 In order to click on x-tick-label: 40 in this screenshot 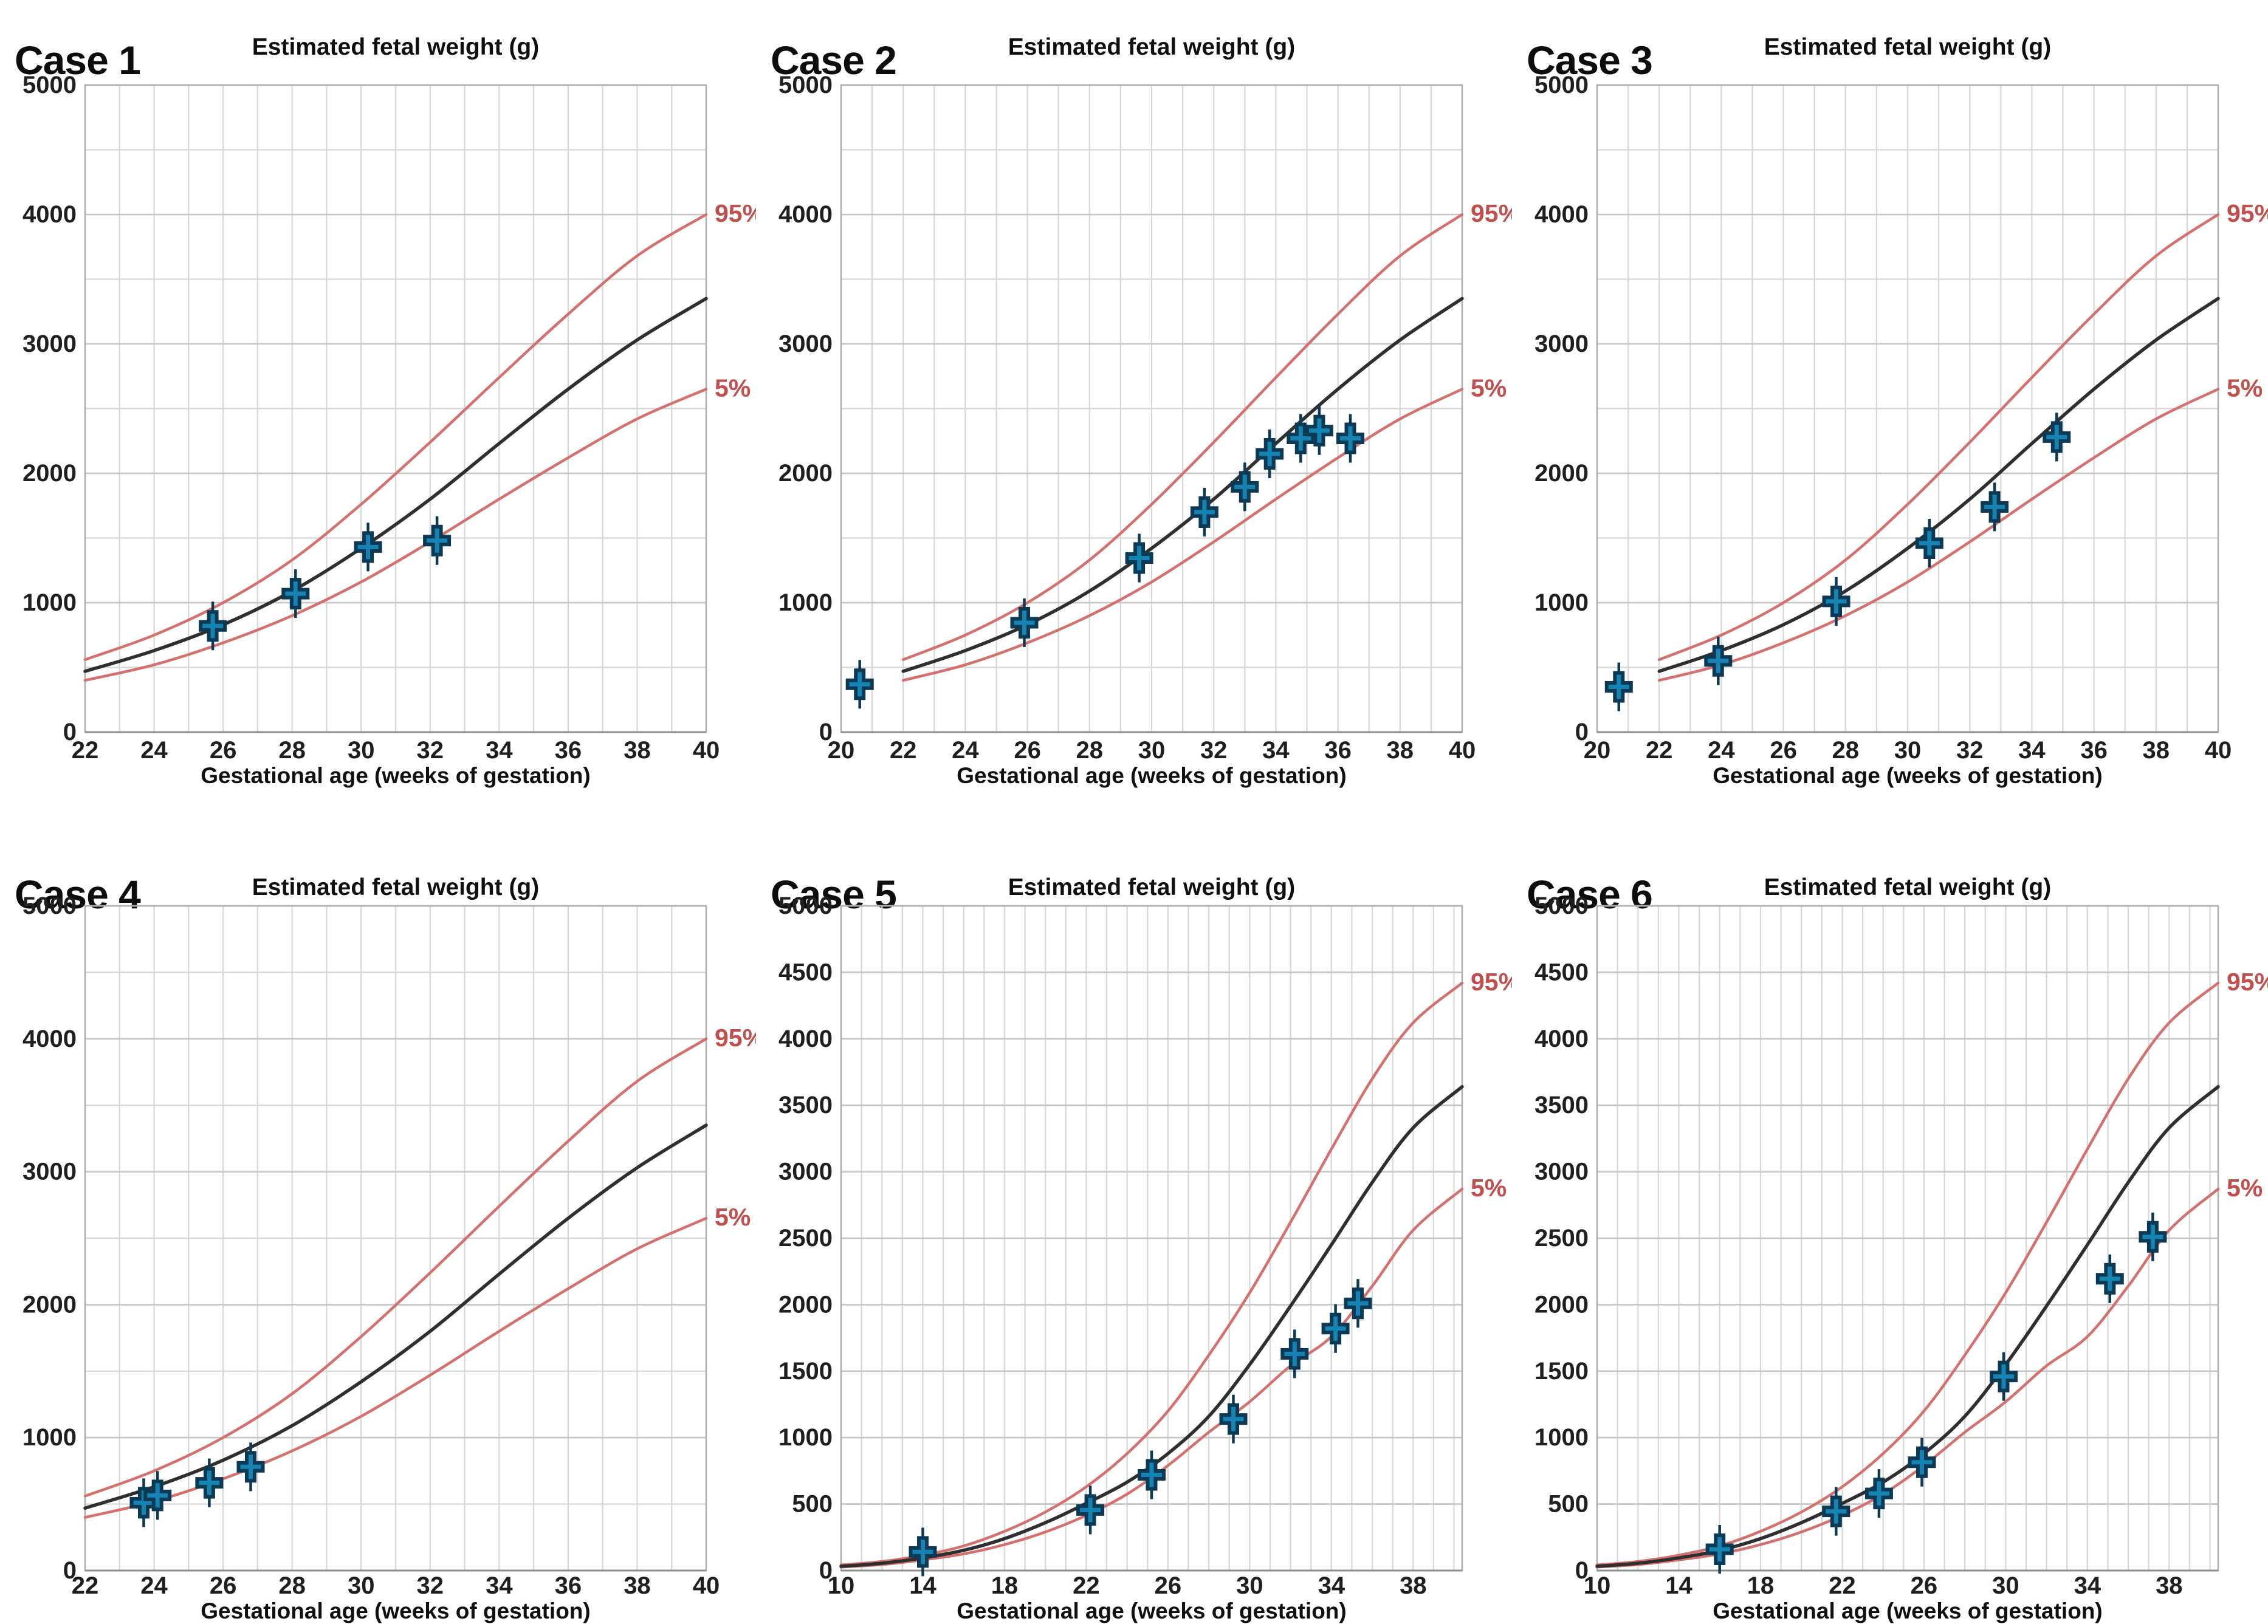, I will do `click(706, 1585)`.